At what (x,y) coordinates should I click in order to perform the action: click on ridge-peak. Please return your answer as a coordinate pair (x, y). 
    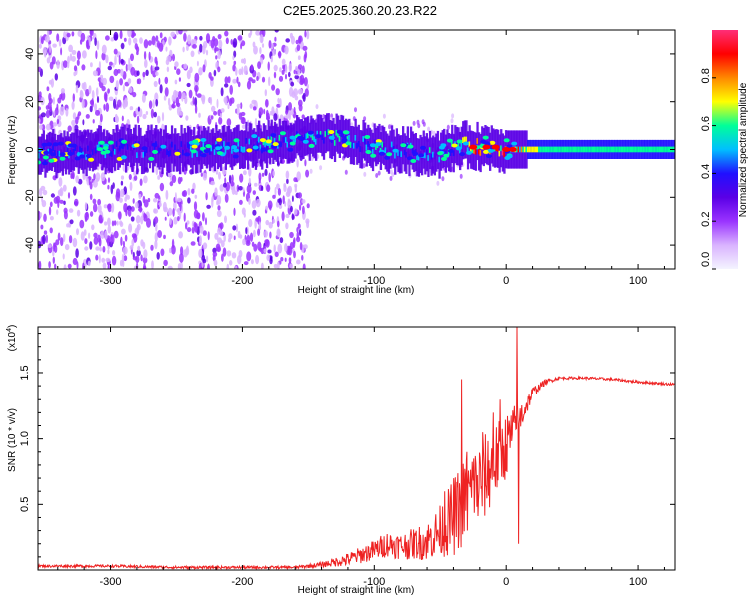
    Looking at the image, I should click on (512, 149).